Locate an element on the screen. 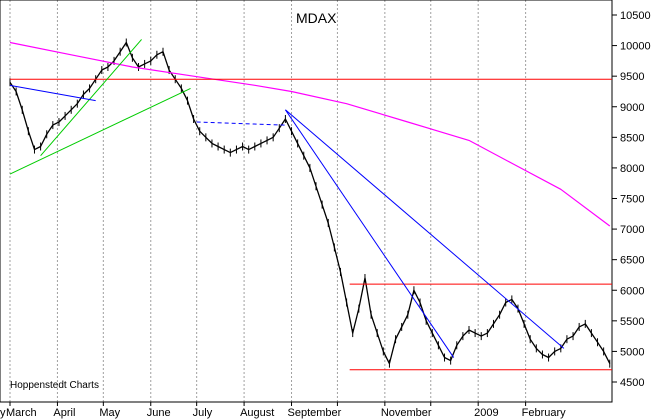  x-tick-label-1: March is located at coordinates (21, 413).